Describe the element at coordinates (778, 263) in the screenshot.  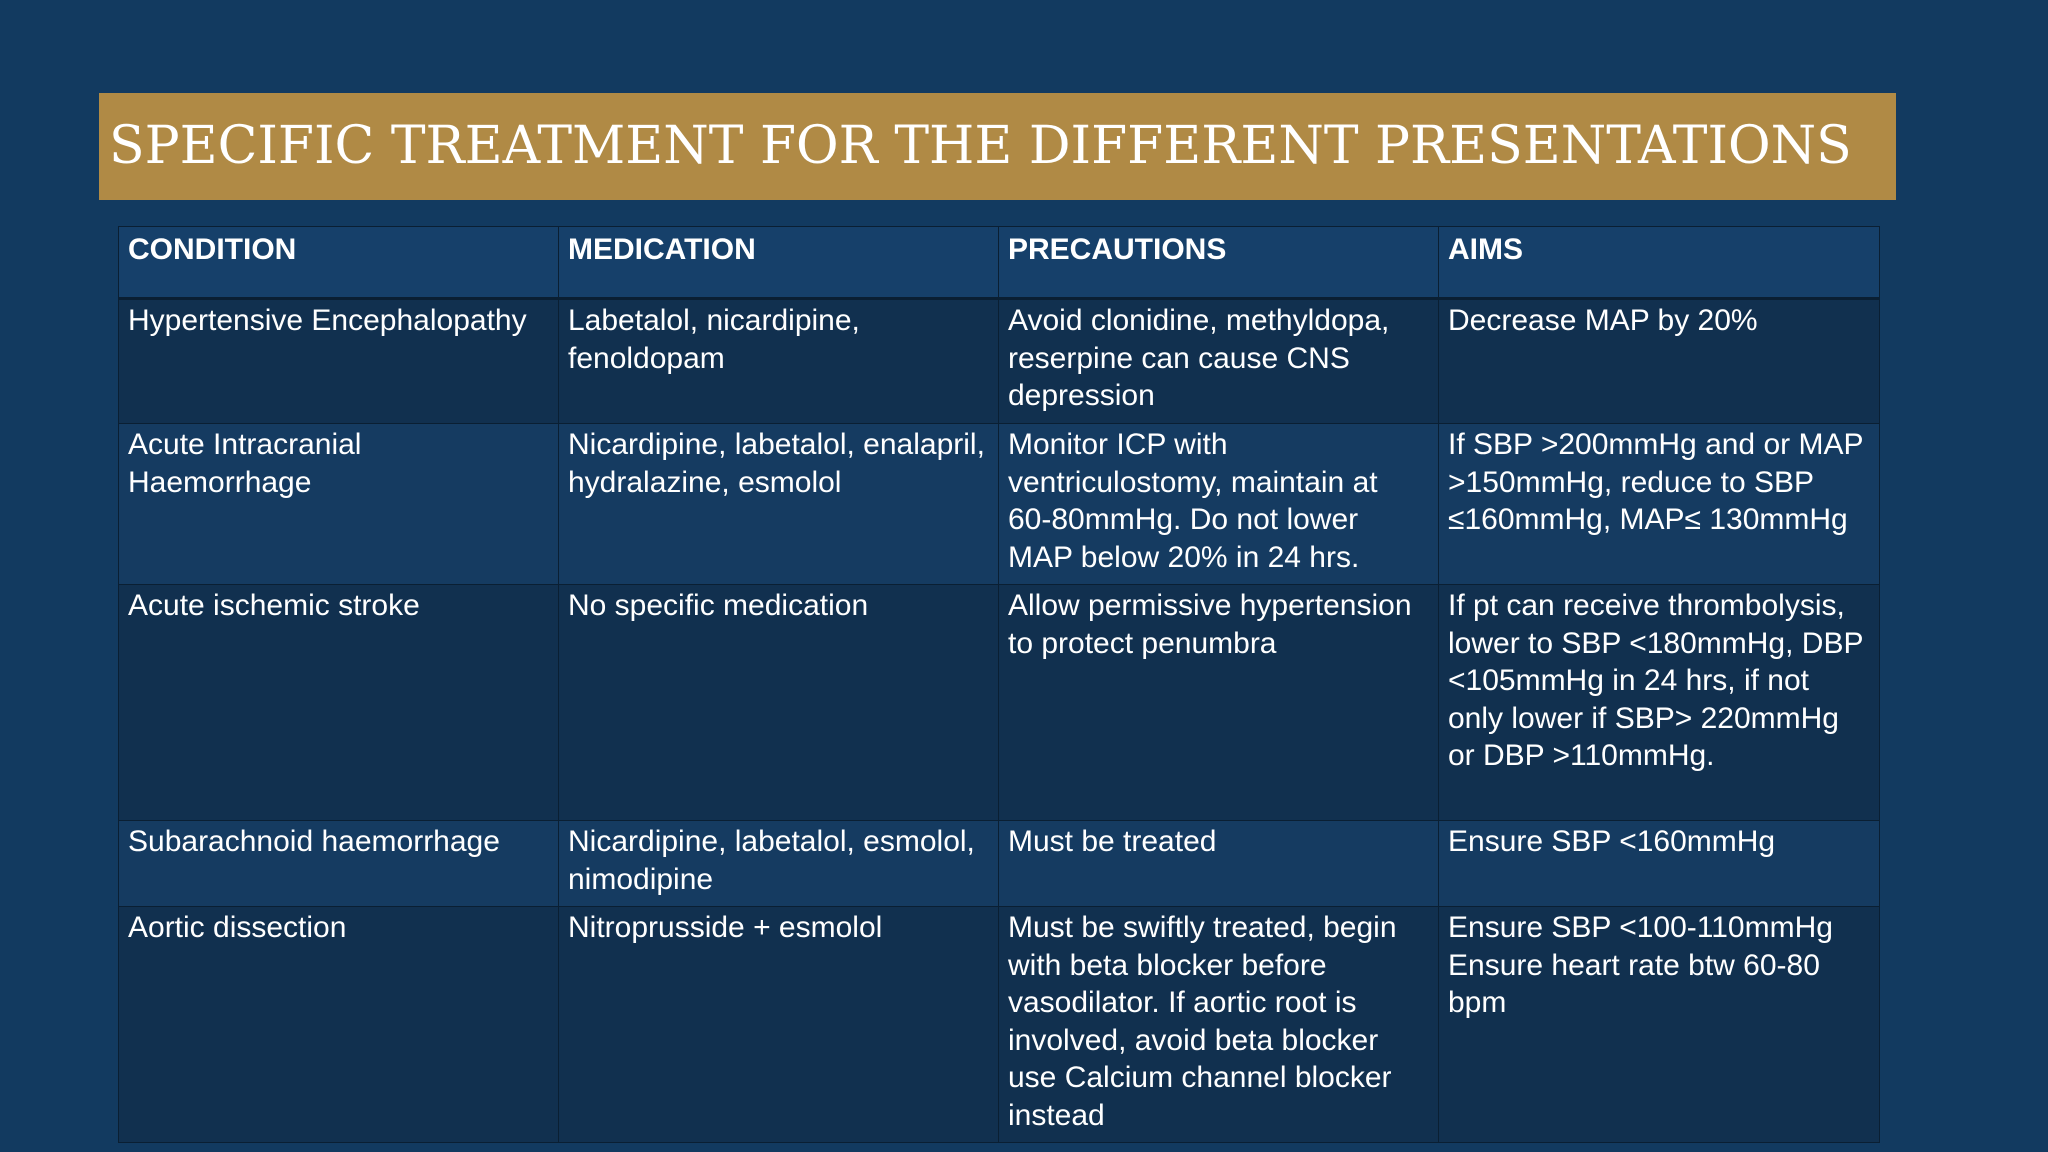
I see `header-medication: MEDICATION` at that location.